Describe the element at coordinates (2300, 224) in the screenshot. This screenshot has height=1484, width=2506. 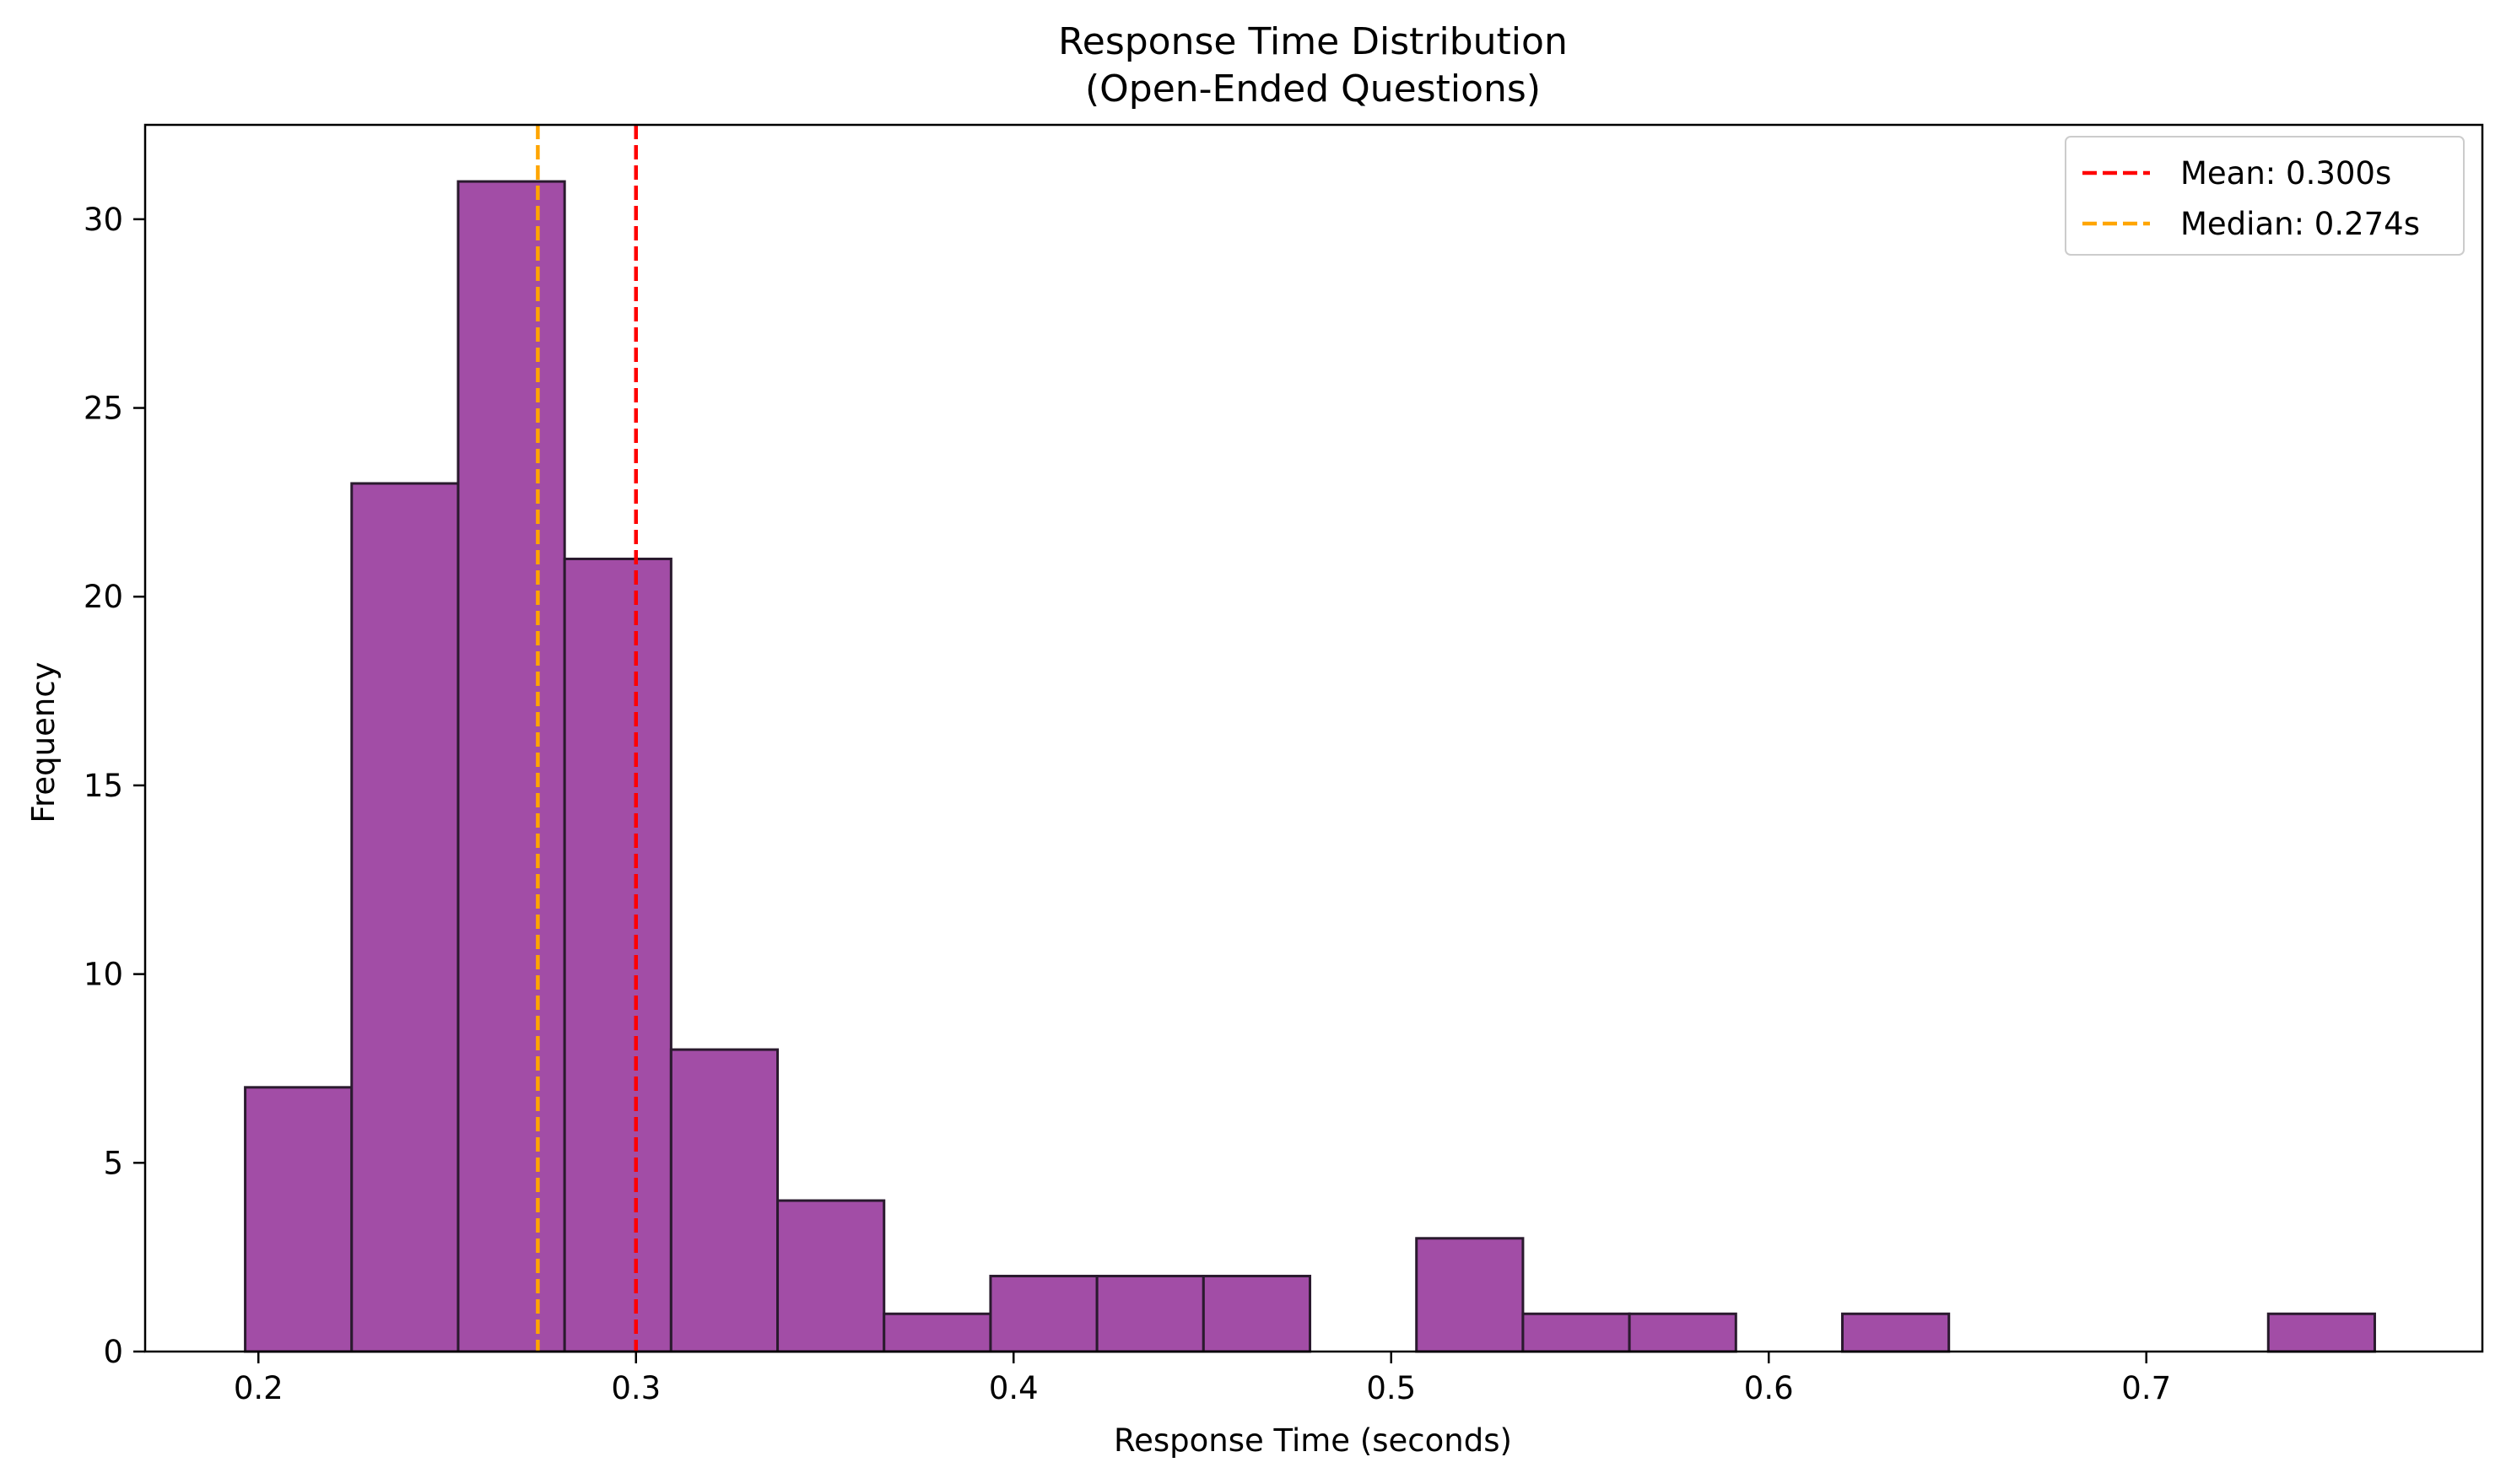
I see `legend-label: Median: 0.274s` at that location.